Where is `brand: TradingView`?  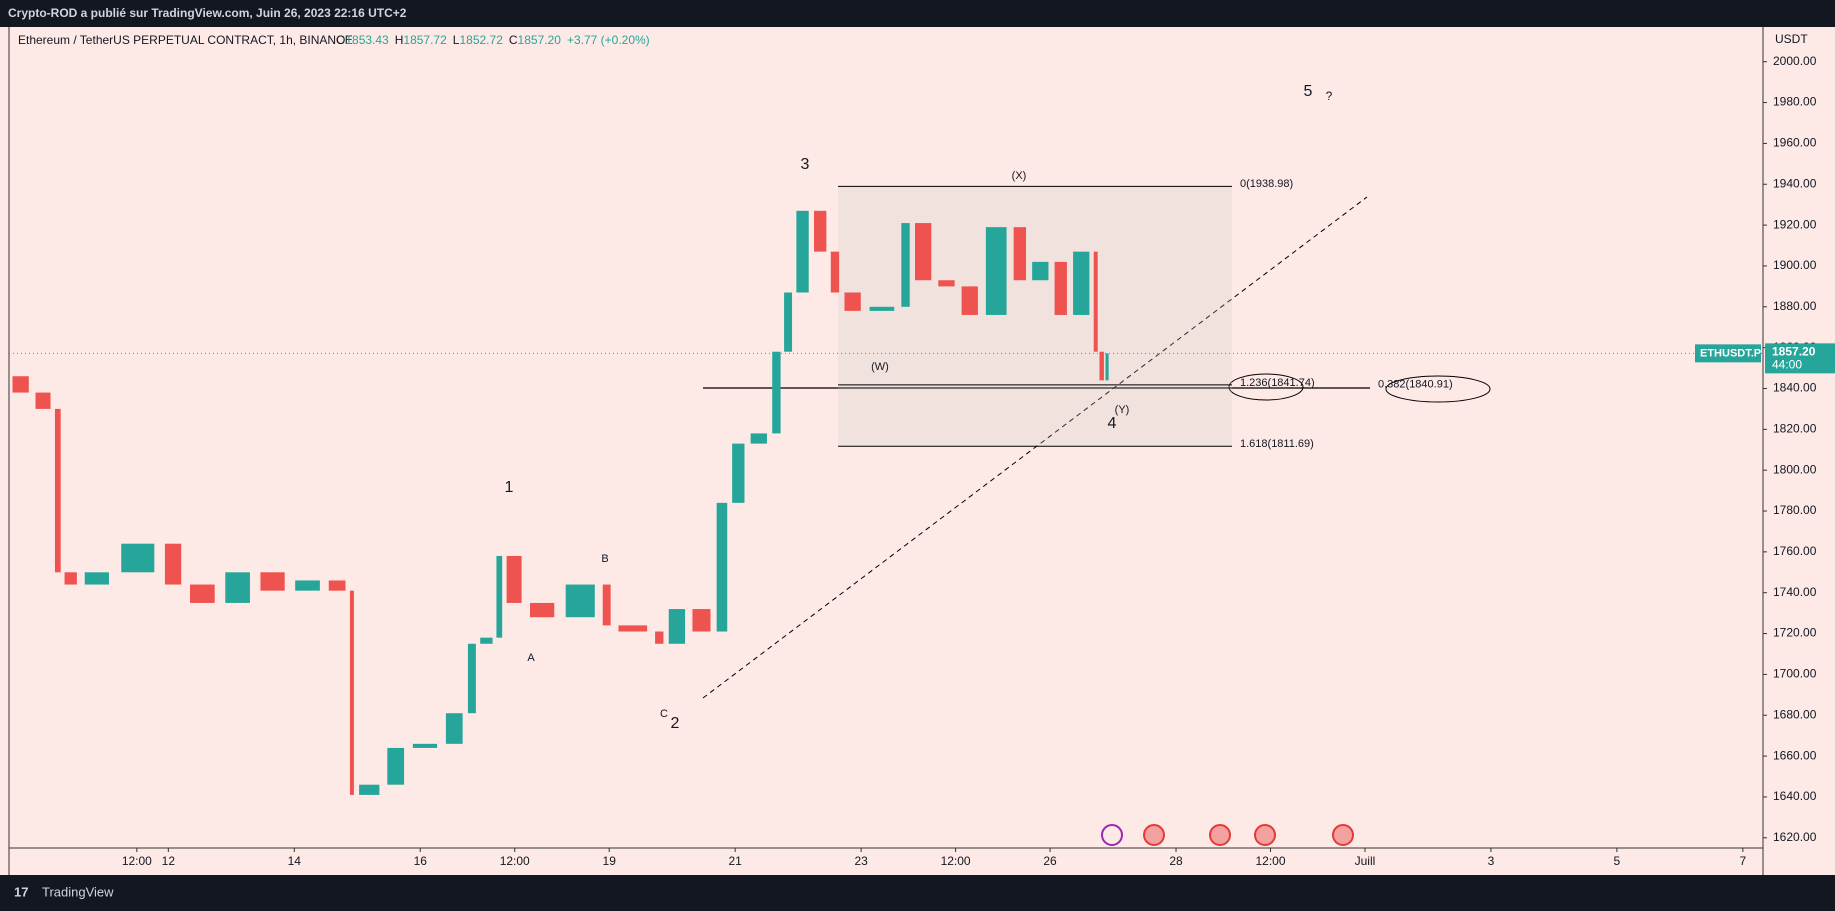
brand: TradingView is located at coordinates (78, 891).